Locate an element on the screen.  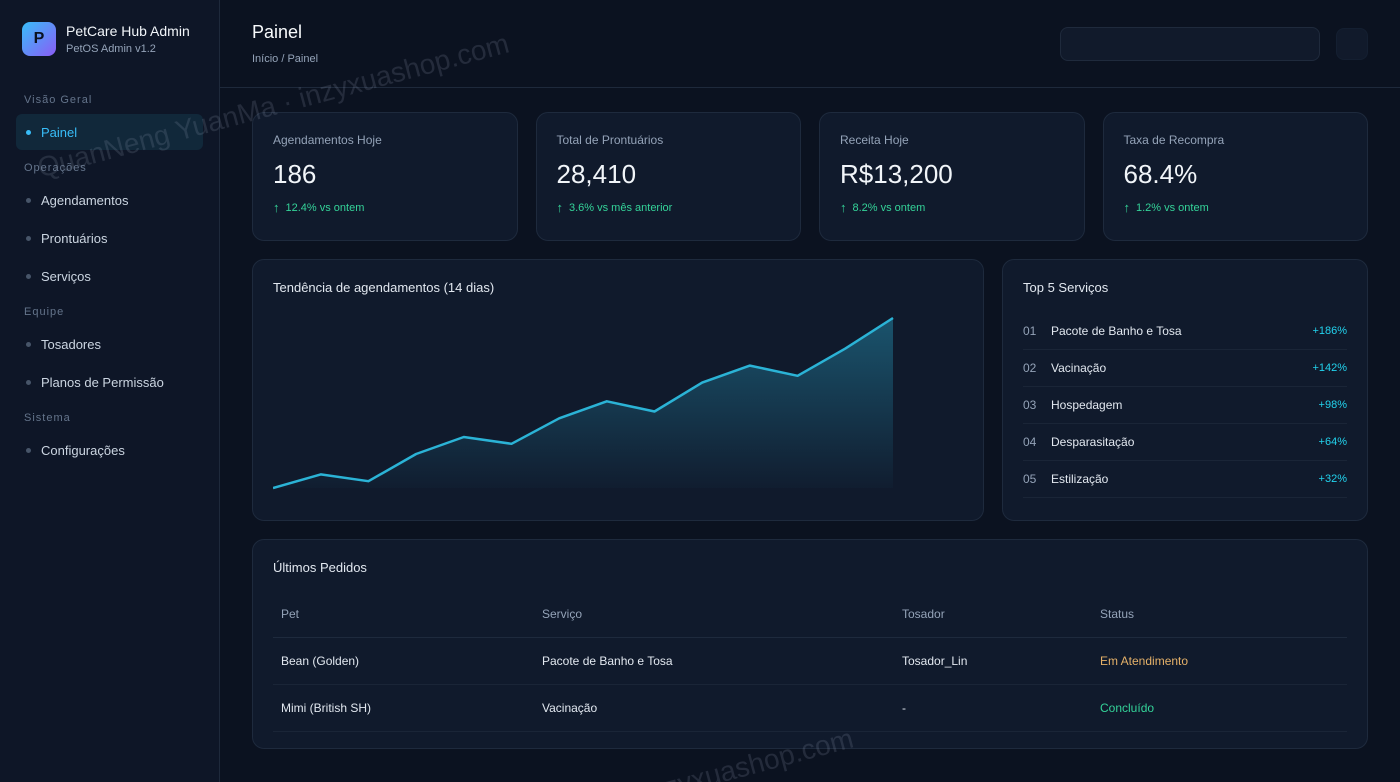
stat-value: 68.4% is located at coordinates (1160, 174).